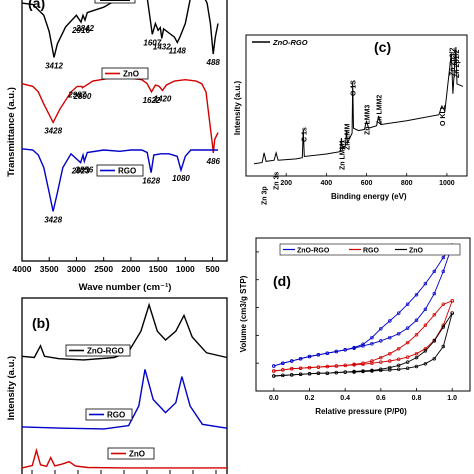 This screenshot has width=474, height=474. What do you see at coordinates (358, 105) in the screenshot?
I see `panel-c-series` at bounding box center [358, 105].